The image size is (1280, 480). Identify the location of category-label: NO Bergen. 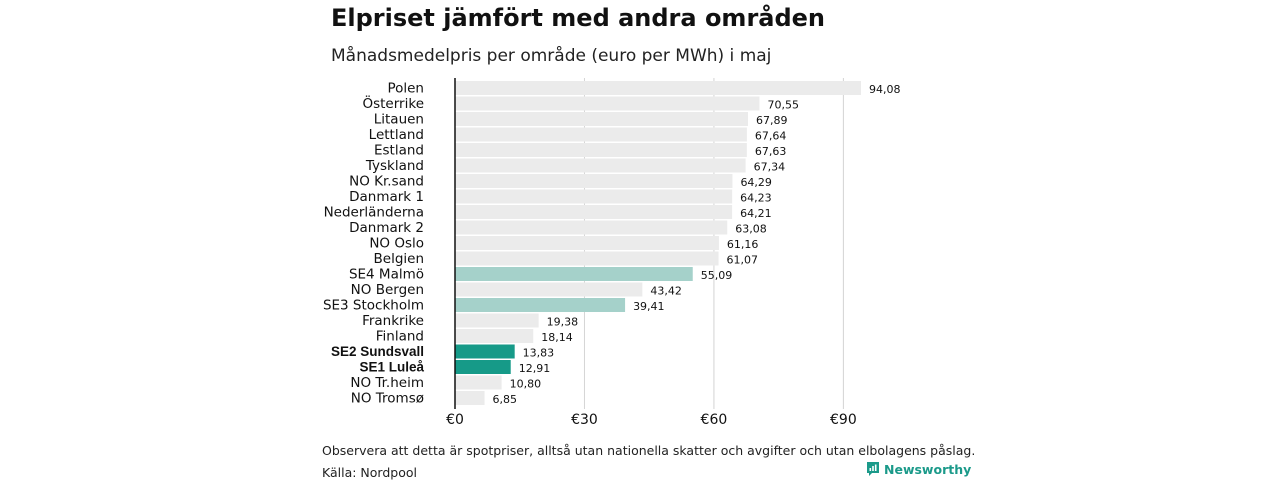
(387, 290).